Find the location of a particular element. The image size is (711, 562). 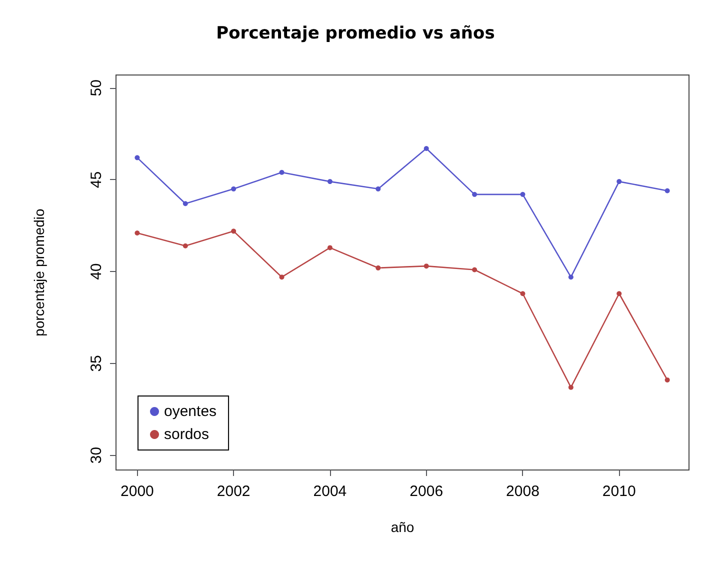

x-tick-label: 2004 is located at coordinates (330, 491).